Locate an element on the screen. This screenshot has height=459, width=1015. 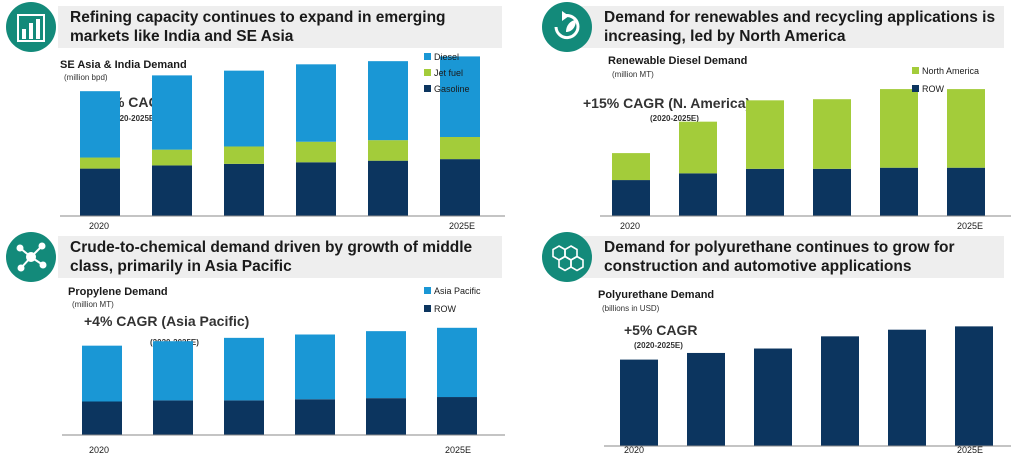
molecule-icon is located at coordinates (31, 257).